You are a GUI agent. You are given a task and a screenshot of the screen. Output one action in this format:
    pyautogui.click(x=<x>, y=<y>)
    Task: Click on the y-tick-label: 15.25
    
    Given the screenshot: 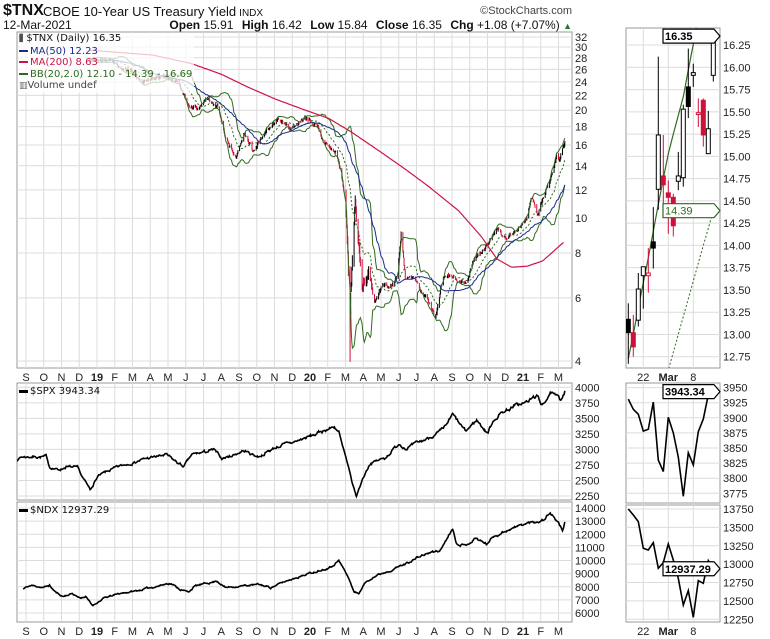 What is the action you would take?
    pyautogui.click(x=737, y=135)
    